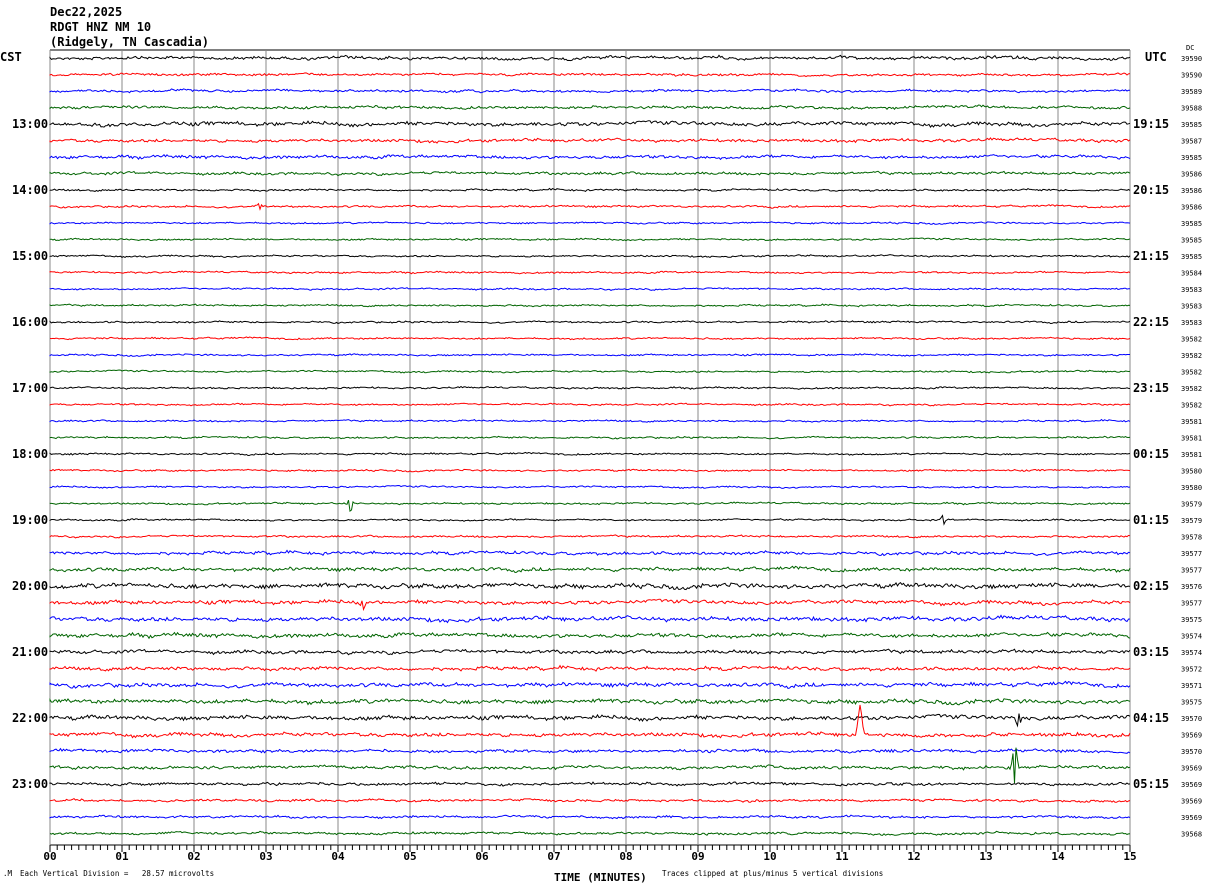  I want to click on x-tick-label: 03, so click(265, 856).